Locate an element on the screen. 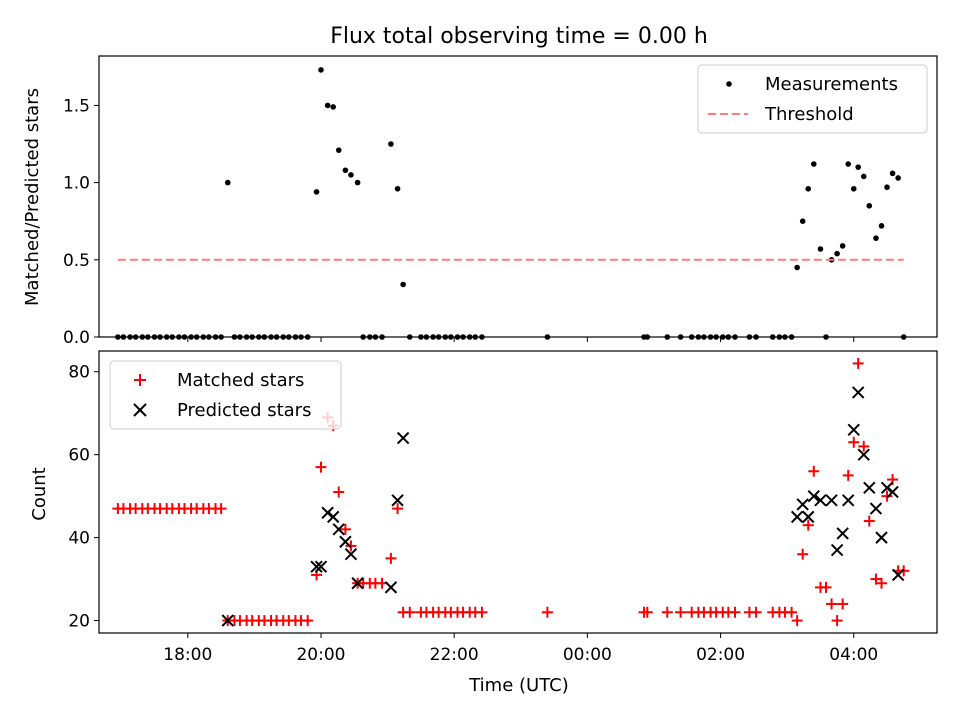 The width and height of the screenshot is (960, 720). top-y-ticks: 0.0 0.5 1.0 1.5 is located at coordinates (81, 222).